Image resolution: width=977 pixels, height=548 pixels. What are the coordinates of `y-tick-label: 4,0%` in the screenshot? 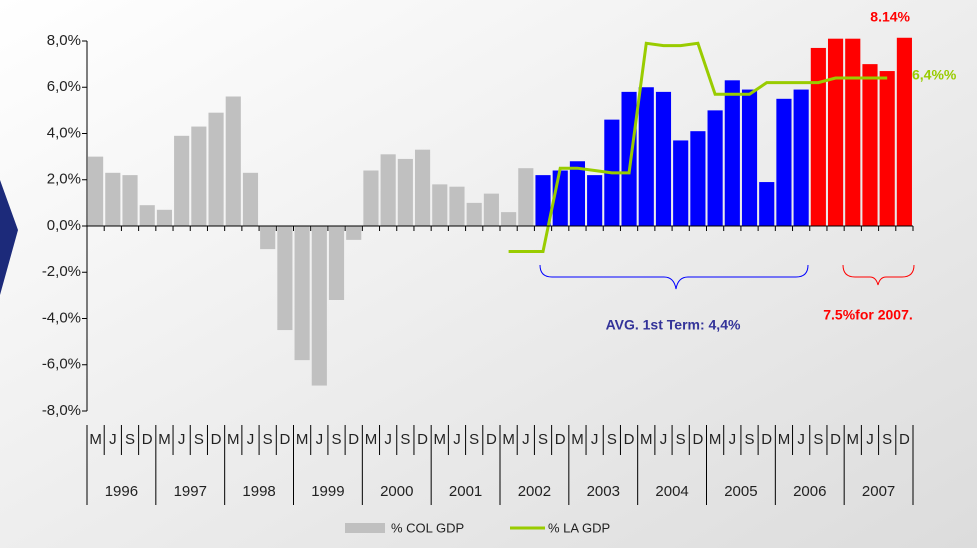 It's located at (64, 132).